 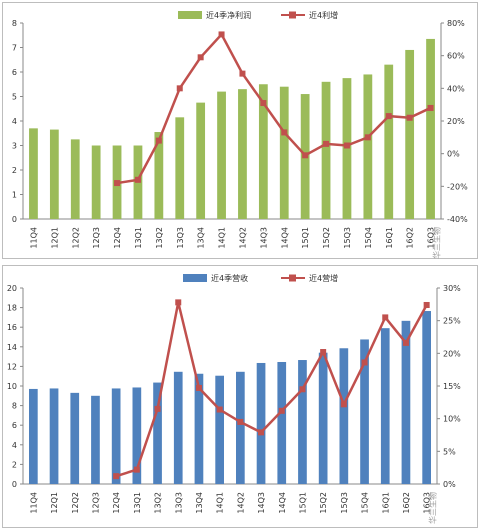 I want to click on x-tick-label: 12Q3, so click(x=96, y=238).